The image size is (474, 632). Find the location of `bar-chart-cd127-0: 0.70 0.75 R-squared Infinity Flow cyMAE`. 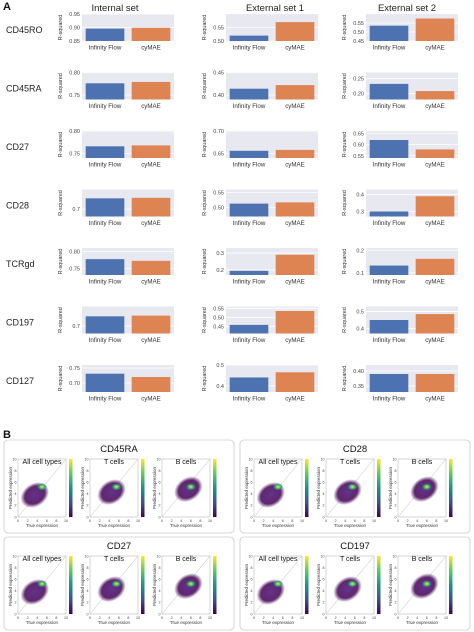

bar-chart-cd127-0: 0.70 0.75 R-squared Infinity Flow cyMAE is located at coordinates (116, 384).